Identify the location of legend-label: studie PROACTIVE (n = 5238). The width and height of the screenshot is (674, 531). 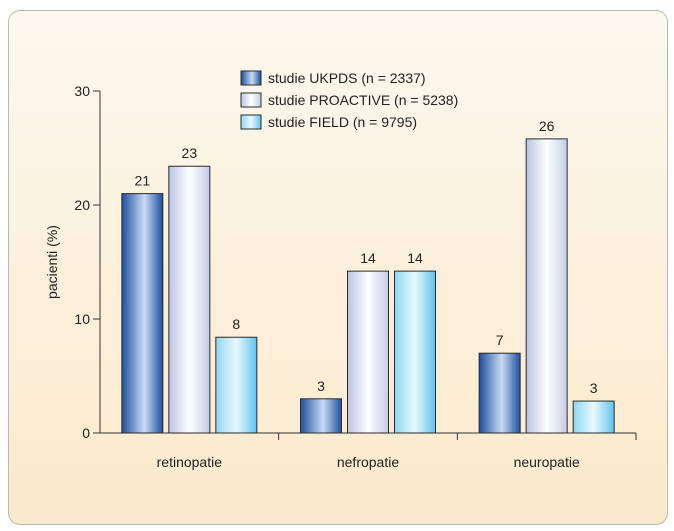
(363, 100).